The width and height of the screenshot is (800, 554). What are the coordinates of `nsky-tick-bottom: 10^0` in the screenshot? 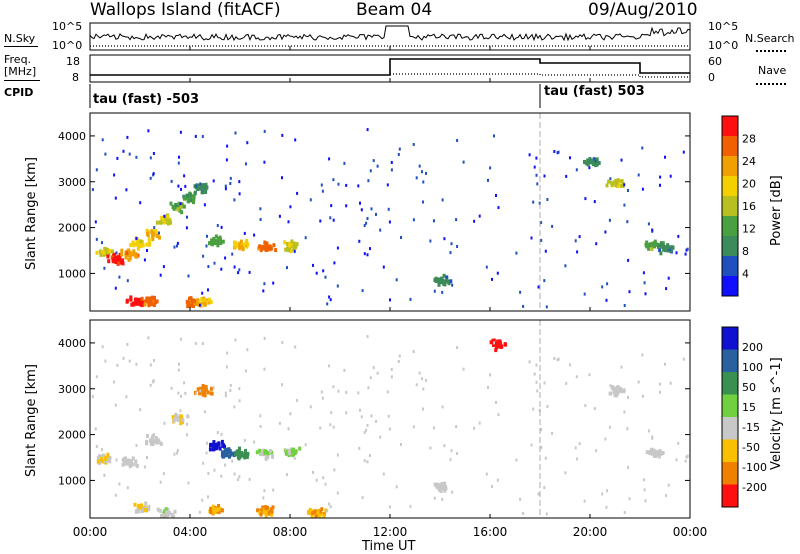 It's located at (67, 45).